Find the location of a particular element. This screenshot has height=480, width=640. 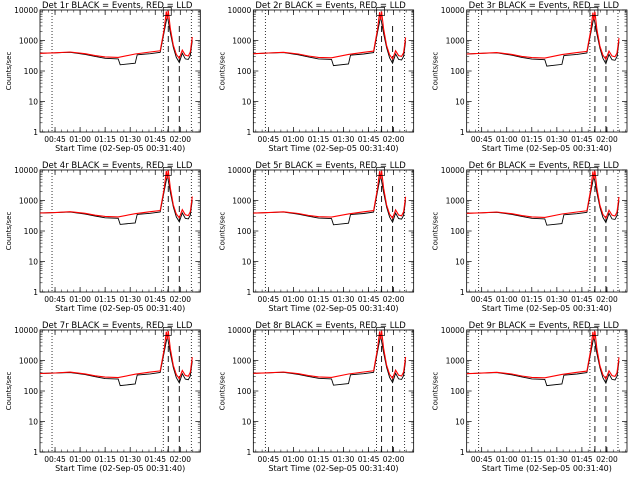

panel-title: Det 8r BLACK = Events, RED = LLD is located at coordinates (330, 326).